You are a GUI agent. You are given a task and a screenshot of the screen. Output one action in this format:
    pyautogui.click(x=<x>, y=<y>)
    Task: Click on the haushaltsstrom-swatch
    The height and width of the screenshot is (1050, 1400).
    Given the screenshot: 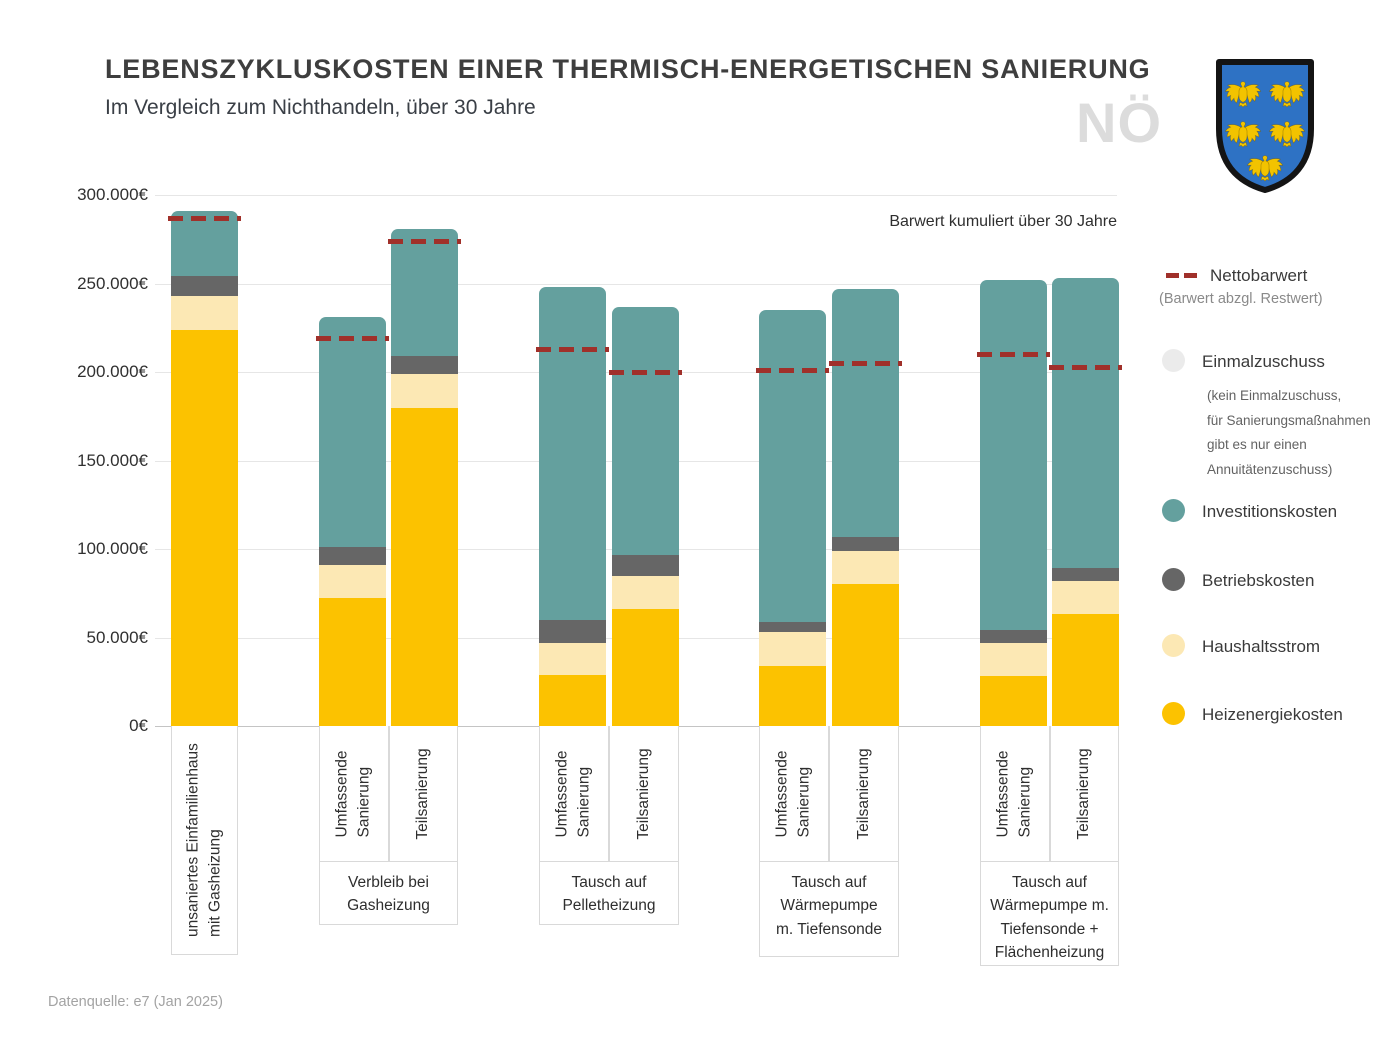 What is the action you would take?
    pyautogui.click(x=1173, y=645)
    